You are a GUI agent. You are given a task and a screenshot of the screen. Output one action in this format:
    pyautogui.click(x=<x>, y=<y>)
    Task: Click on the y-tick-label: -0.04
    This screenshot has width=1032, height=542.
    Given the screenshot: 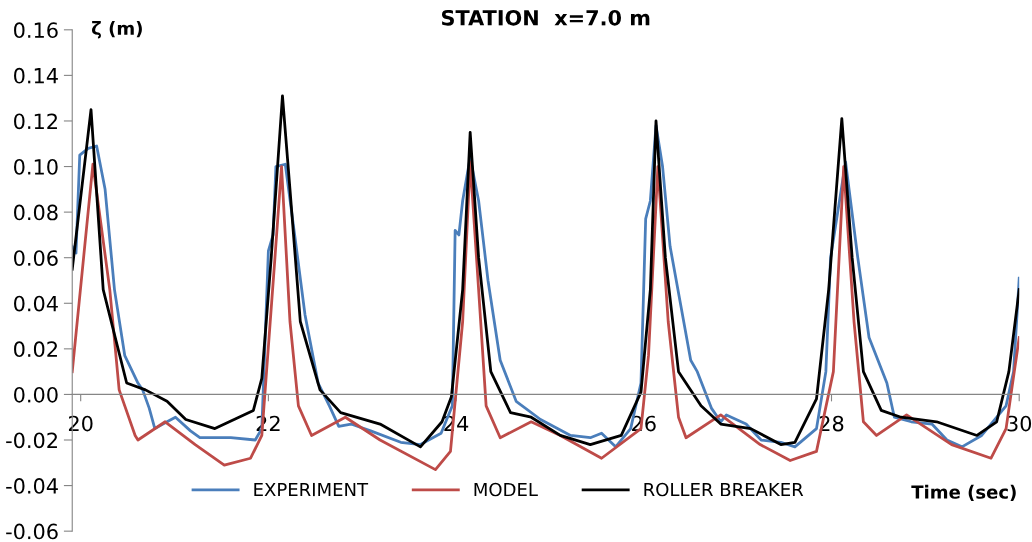 What is the action you would take?
    pyautogui.click(x=32, y=486)
    